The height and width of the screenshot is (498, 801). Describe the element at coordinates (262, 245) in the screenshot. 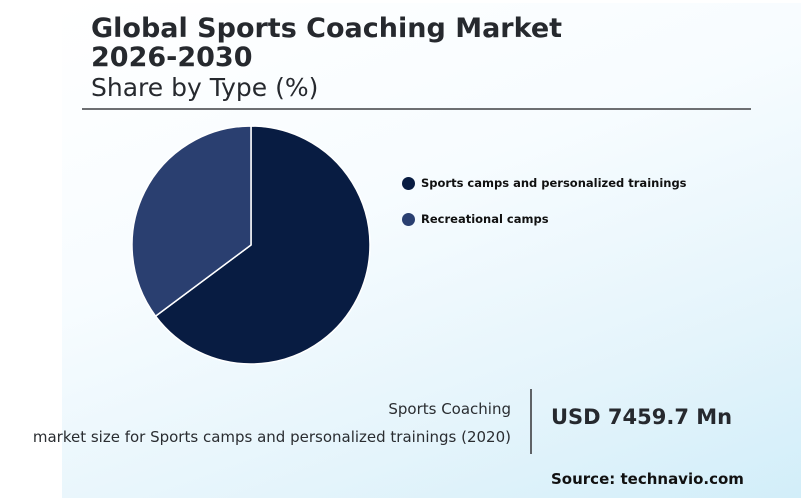

I see `pie-slice-sports-camps-and-personalized-trainings` at that location.